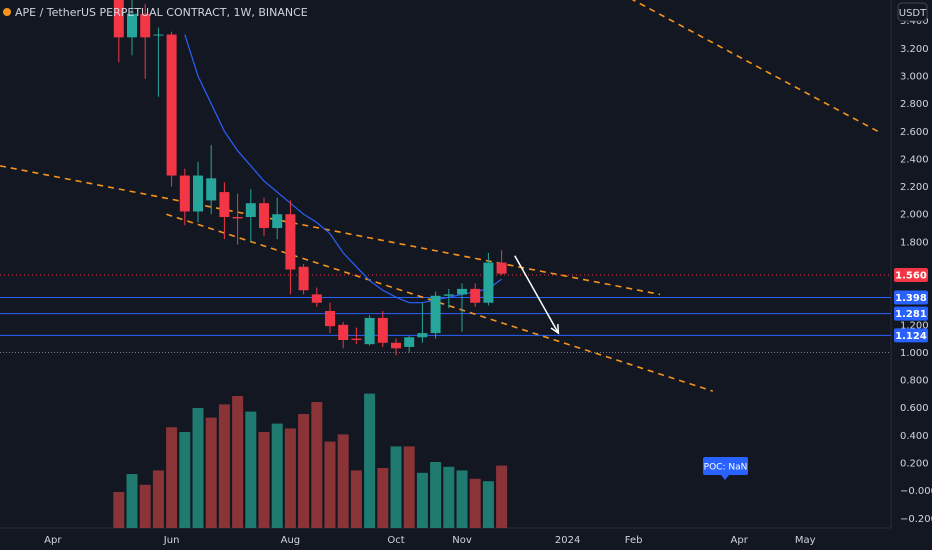 The image size is (932, 550). What do you see at coordinates (53, 540) in the screenshot?
I see `time-tick-label: Apr` at bounding box center [53, 540].